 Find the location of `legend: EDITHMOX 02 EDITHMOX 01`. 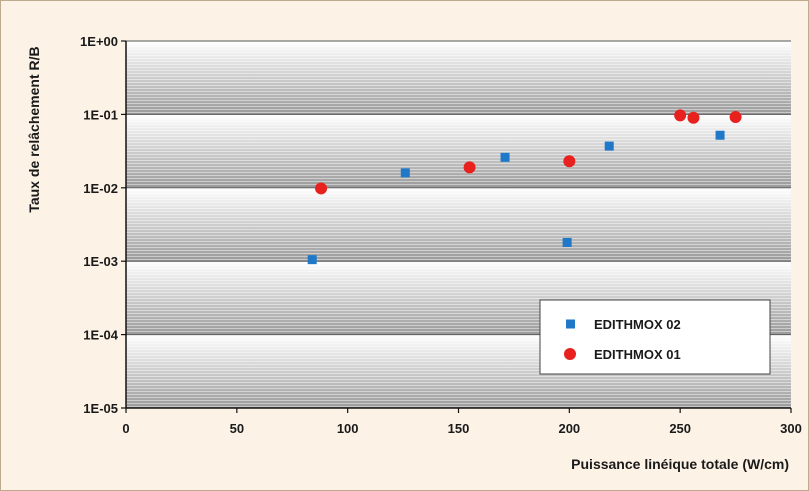

legend: EDITHMOX 02 EDITHMOX 01 is located at coordinates (655, 337).